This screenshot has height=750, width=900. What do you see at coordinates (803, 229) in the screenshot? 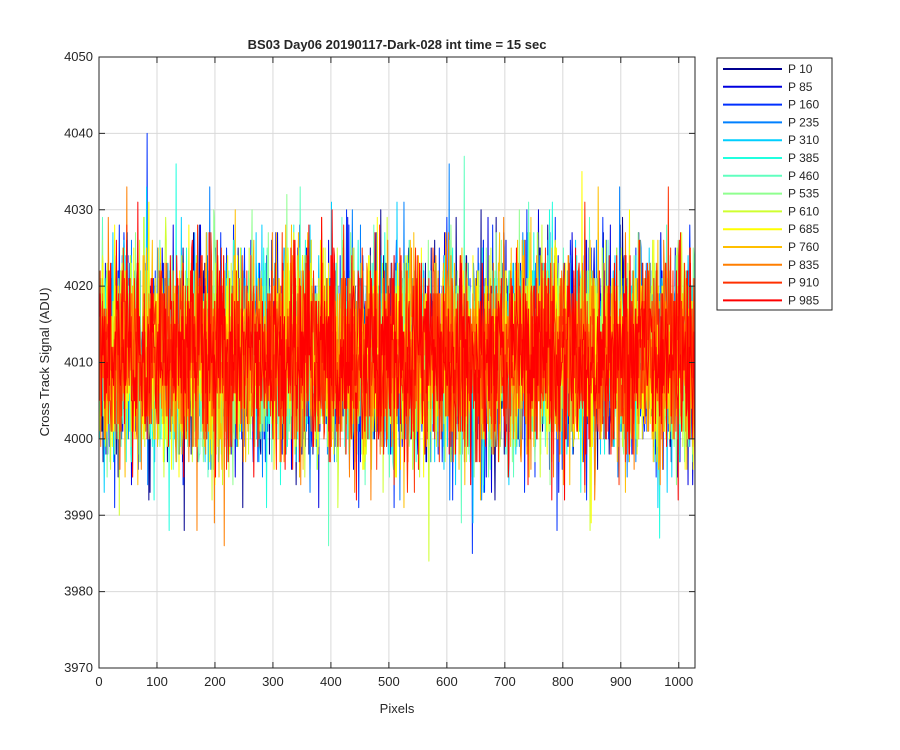
I see `legend-label: P 685` at bounding box center [803, 229].